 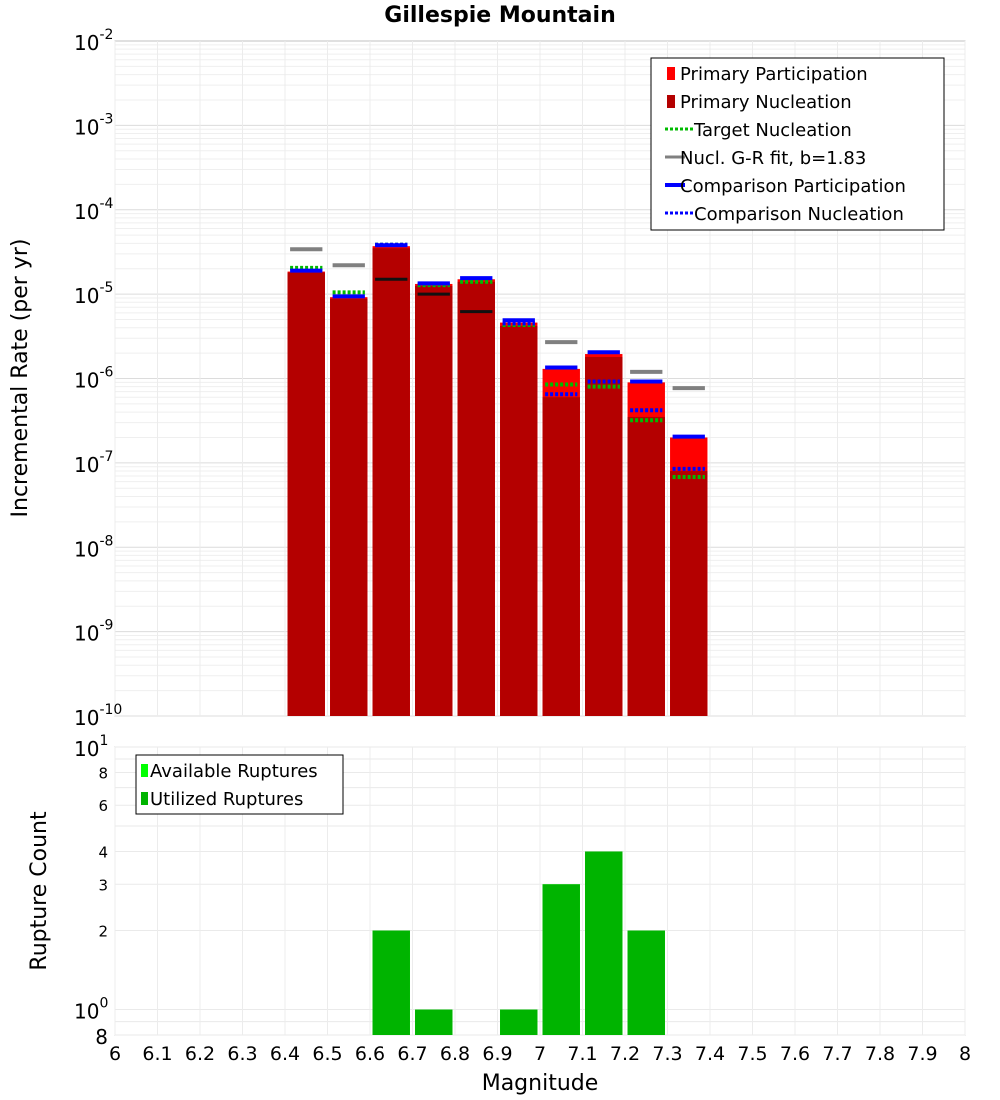 I want to click on x-tick-label: 7.8, so click(x=880, y=1054).